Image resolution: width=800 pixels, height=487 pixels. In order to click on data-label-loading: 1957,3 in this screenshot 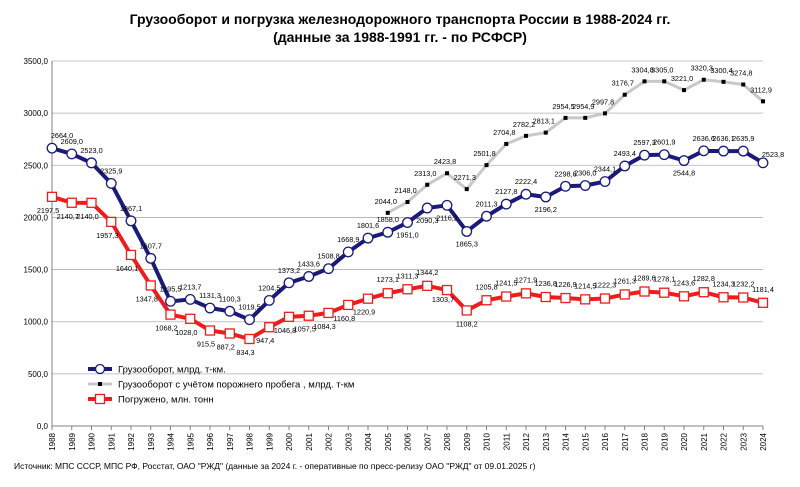, I will do `click(107, 235)`.